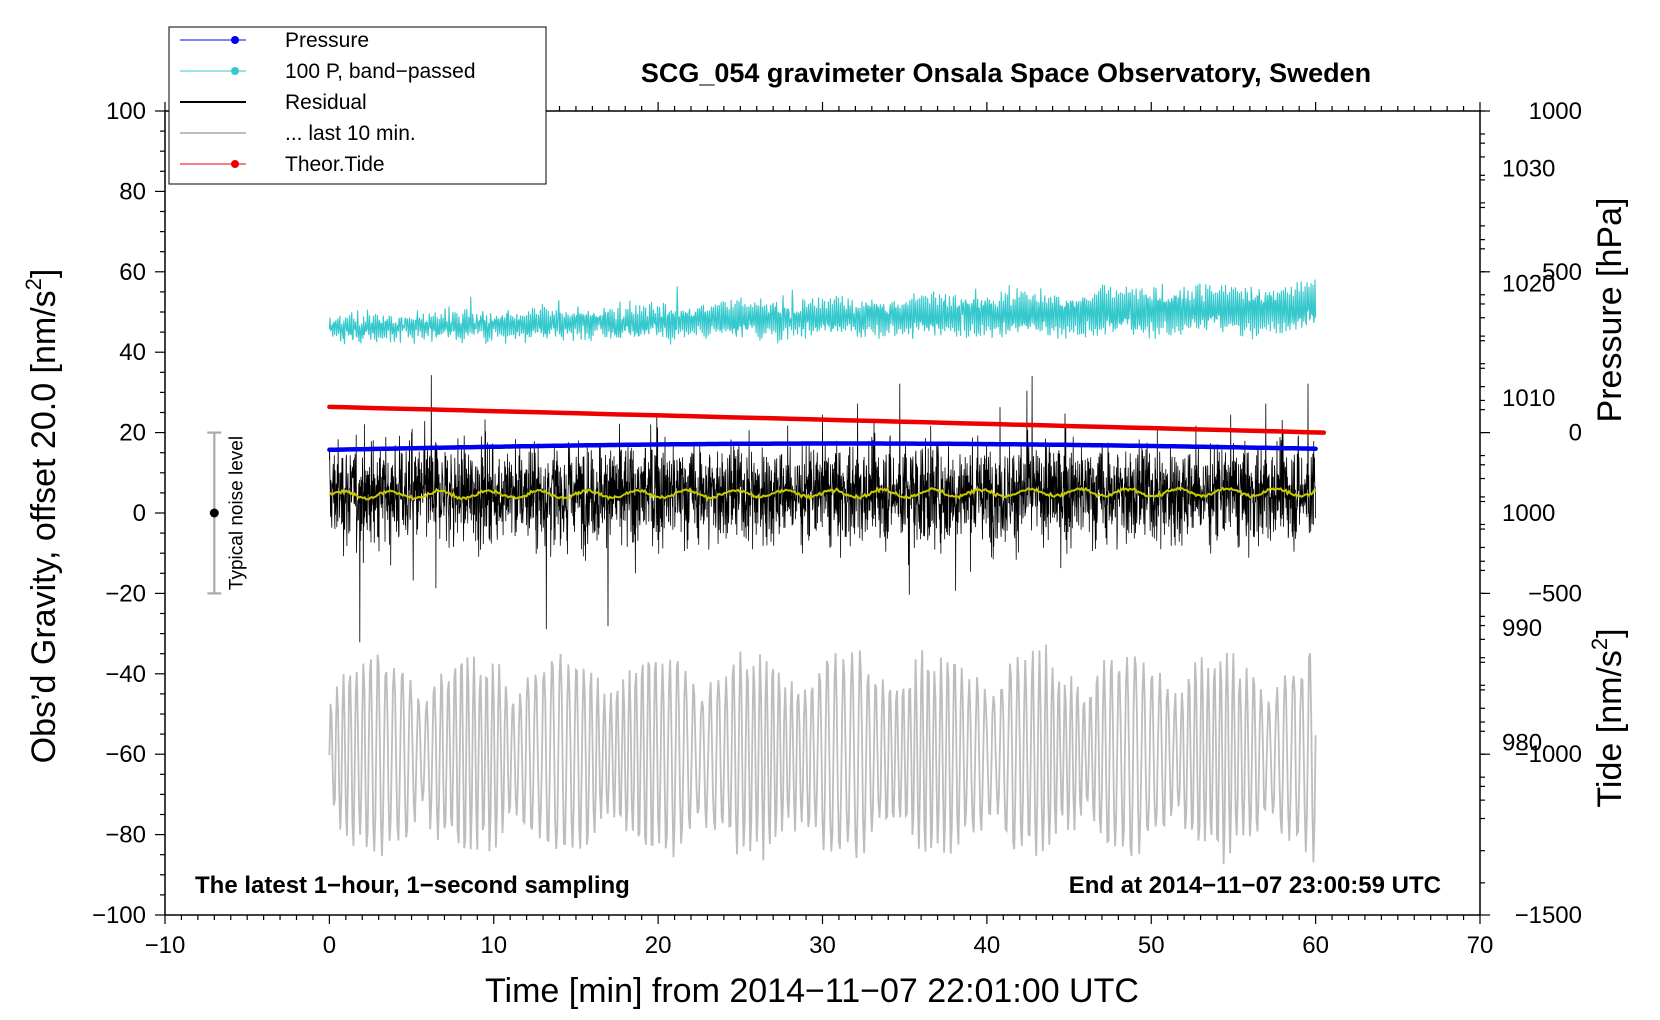  Describe the element at coordinates (132, 272) in the screenshot. I see `y-tick-label: 60` at that location.